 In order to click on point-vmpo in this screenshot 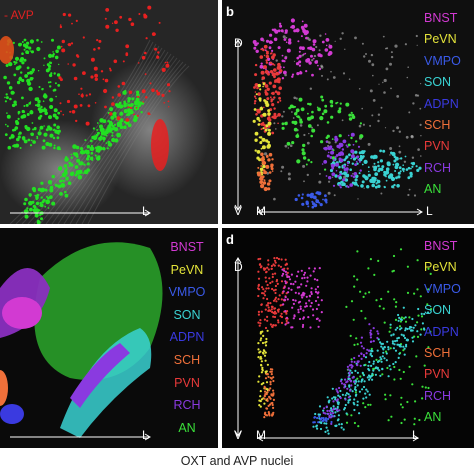, I will do `click(320, 419)`.